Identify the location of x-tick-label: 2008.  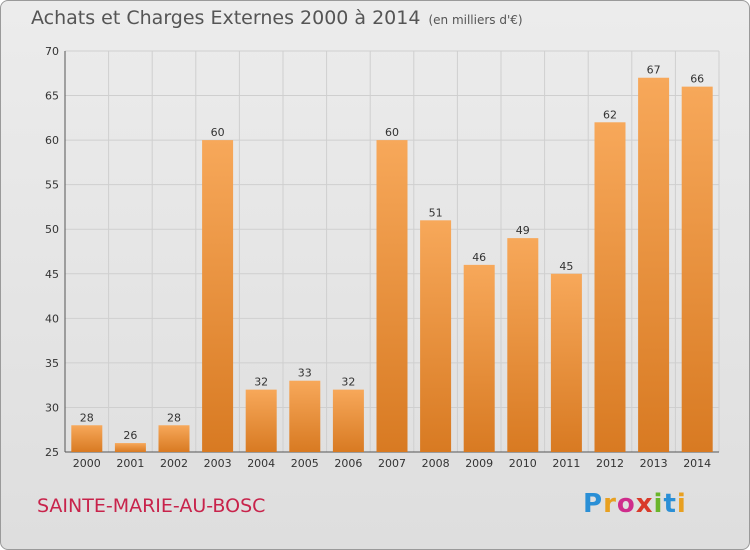
(436, 463).